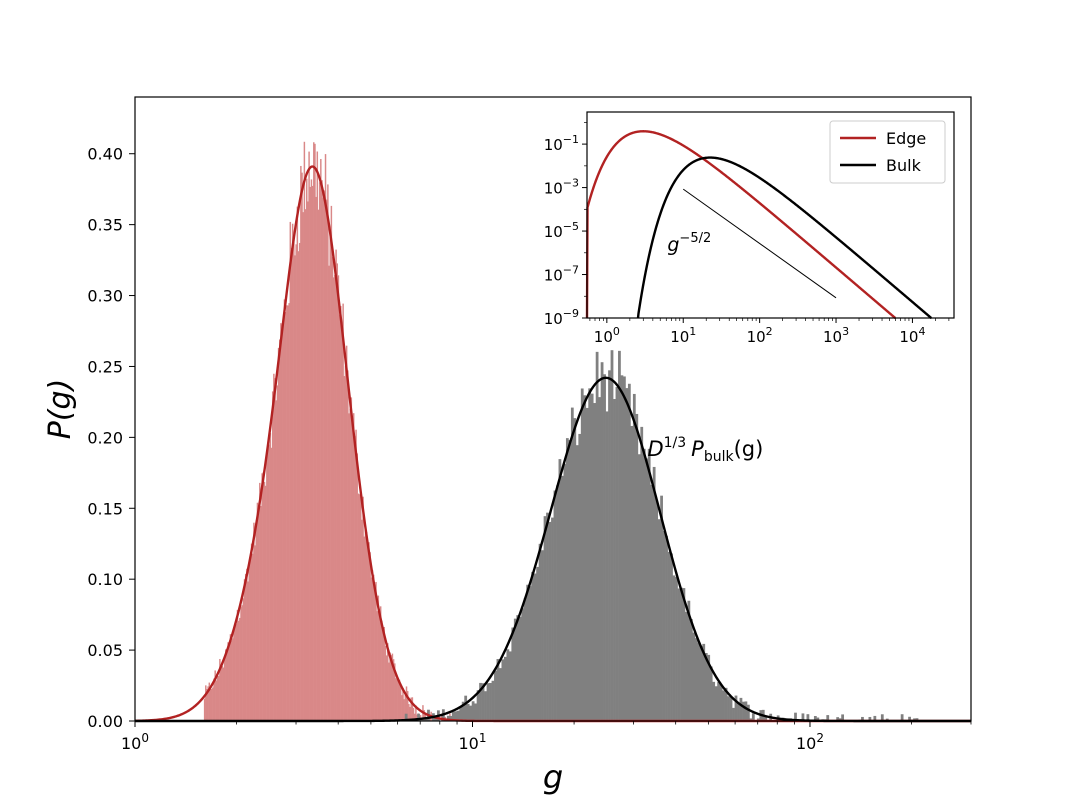 The width and height of the screenshot is (1080, 810). I want to click on y-tick-label: 0.05, so click(105, 650).